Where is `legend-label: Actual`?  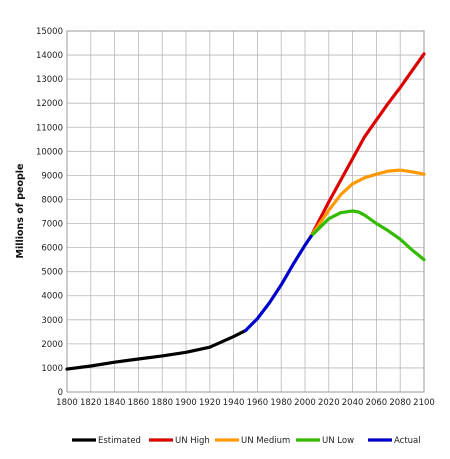 legend-label: Actual is located at coordinates (407, 441).